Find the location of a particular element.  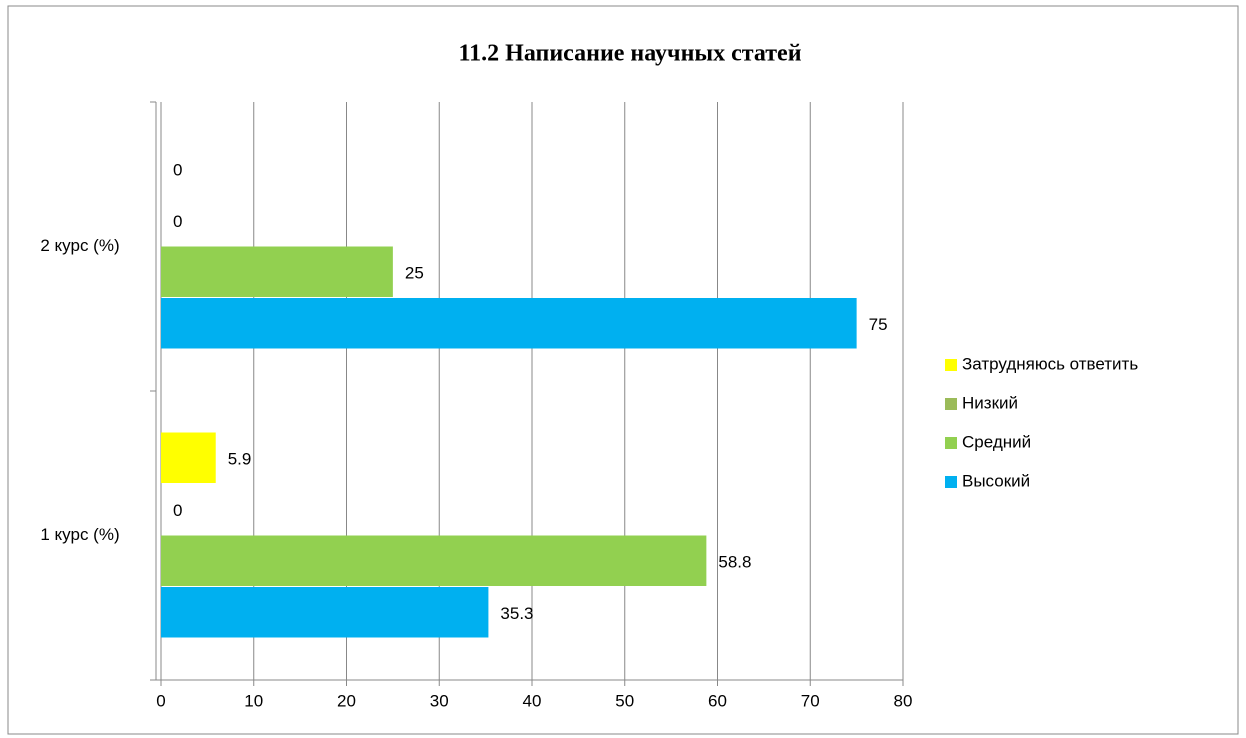

x-tick-label: 20 is located at coordinates (346, 700).